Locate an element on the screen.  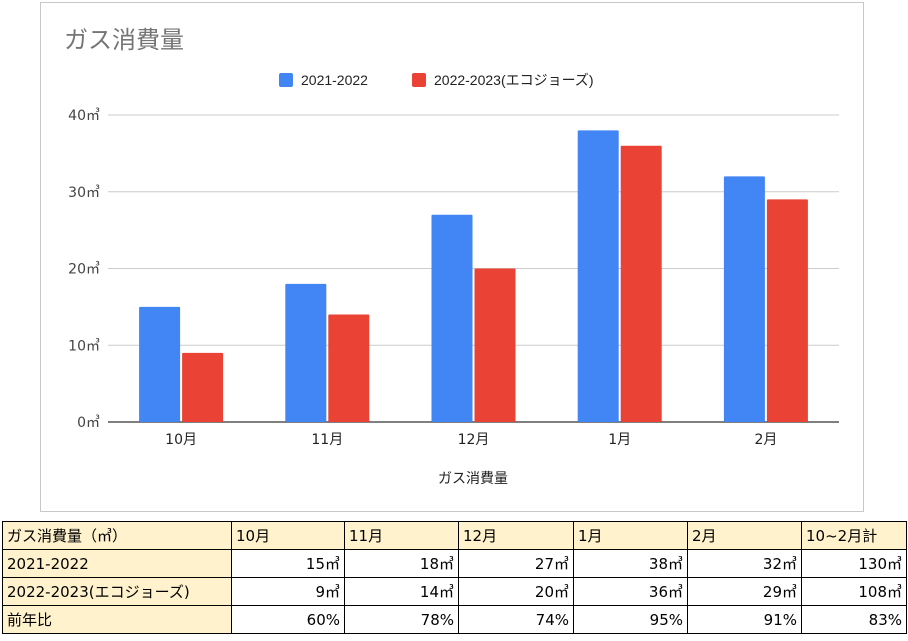
table-header-row: ガス消費量（㎥） 10月 11月 12月 1月 2月 10~2月計 is located at coordinates (454, 535).